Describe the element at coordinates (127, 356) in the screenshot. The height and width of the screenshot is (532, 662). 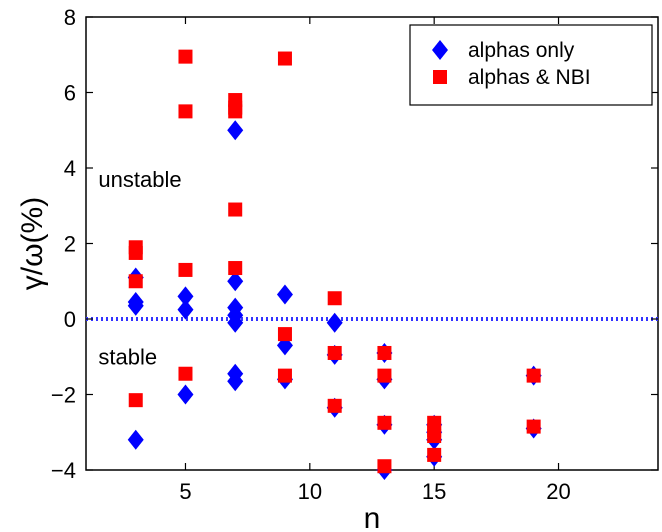
I see `annotation-stable: stable` at that location.